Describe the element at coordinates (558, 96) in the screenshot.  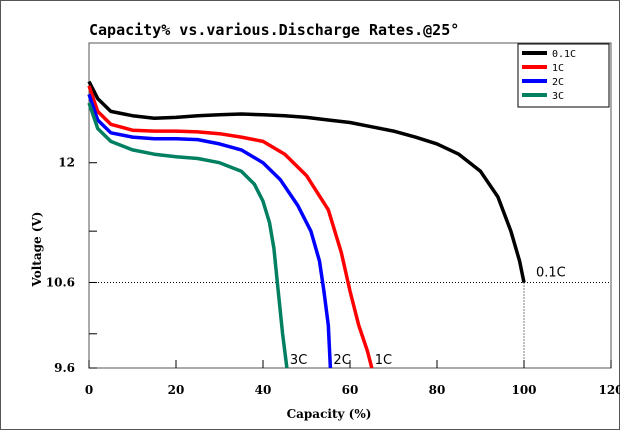
I see `legend-label-3C: 3C` at that location.